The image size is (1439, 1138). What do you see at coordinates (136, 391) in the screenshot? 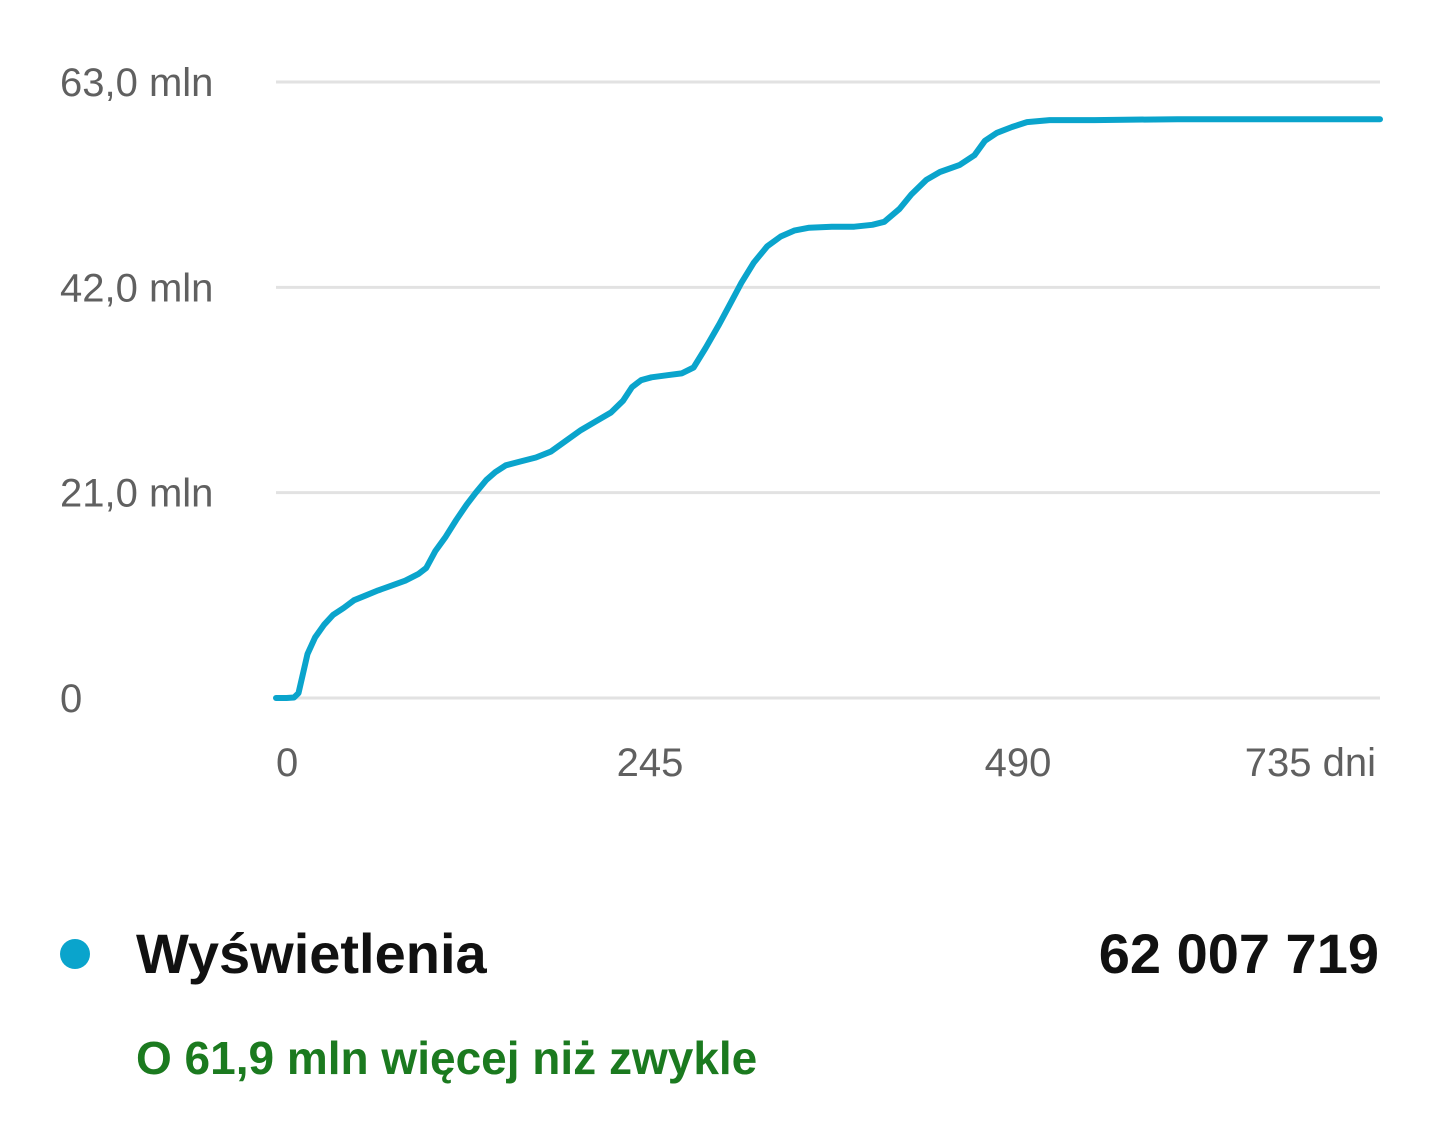
I see `y-axis-labels: 0 21,0 mln 42,0 mln 63,0 mln` at bounding box center [136, 391].